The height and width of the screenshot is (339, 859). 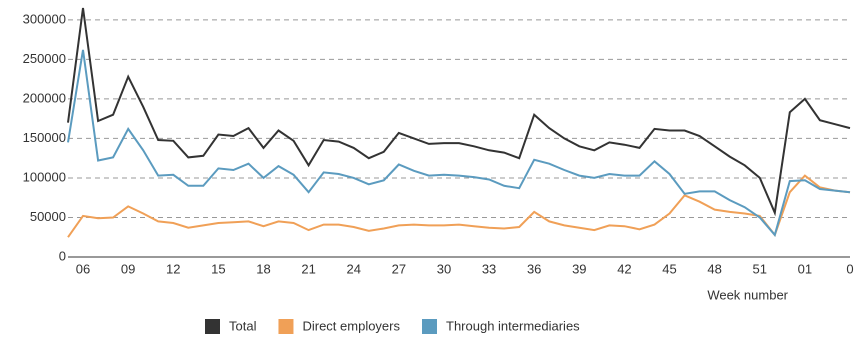 I want to click on x-tick-label: 27, so click(x=399, y=268).